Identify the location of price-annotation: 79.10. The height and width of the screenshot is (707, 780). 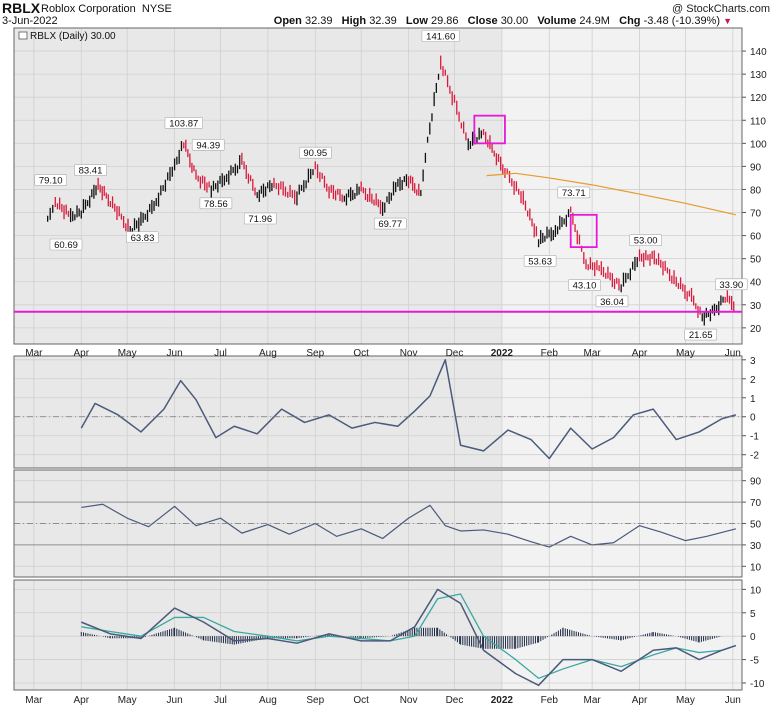
(51, 181).